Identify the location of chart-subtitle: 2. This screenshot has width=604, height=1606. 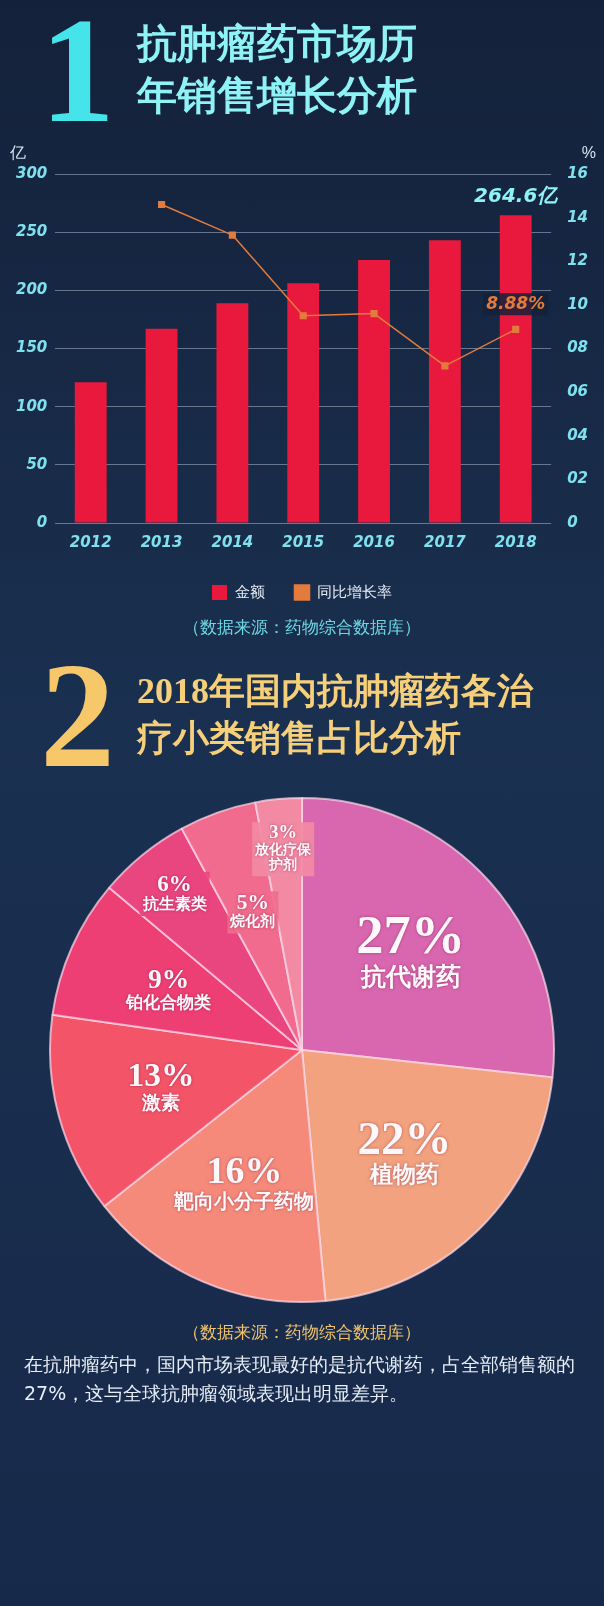
(77, 715).